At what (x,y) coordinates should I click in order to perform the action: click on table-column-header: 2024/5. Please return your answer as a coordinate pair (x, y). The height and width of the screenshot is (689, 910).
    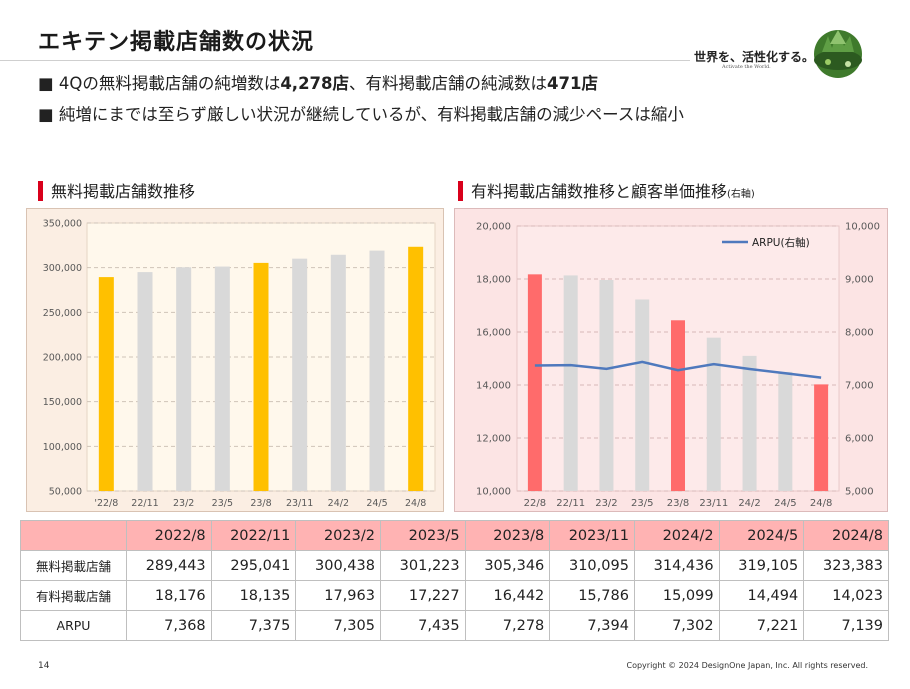
    Looking at the image, I should click on (761, 535).